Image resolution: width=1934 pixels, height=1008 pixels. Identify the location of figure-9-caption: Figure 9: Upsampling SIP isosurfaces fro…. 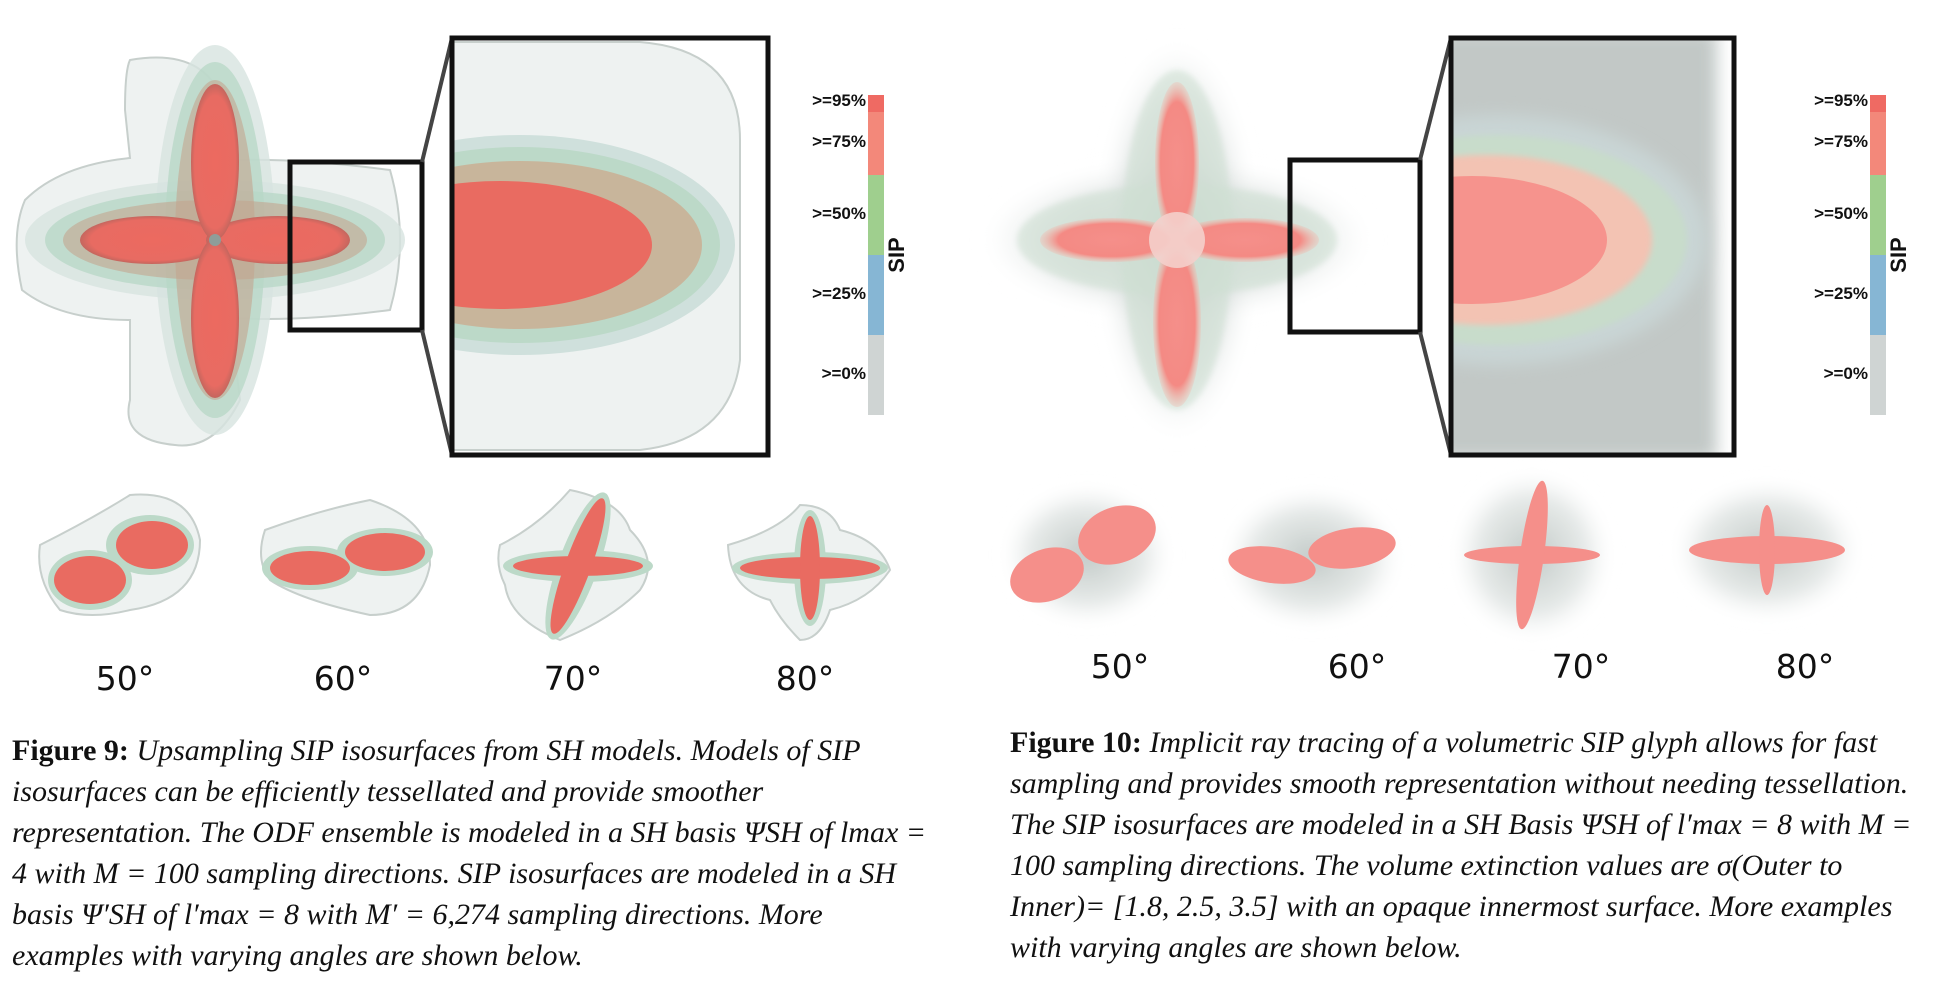
(469, 853).